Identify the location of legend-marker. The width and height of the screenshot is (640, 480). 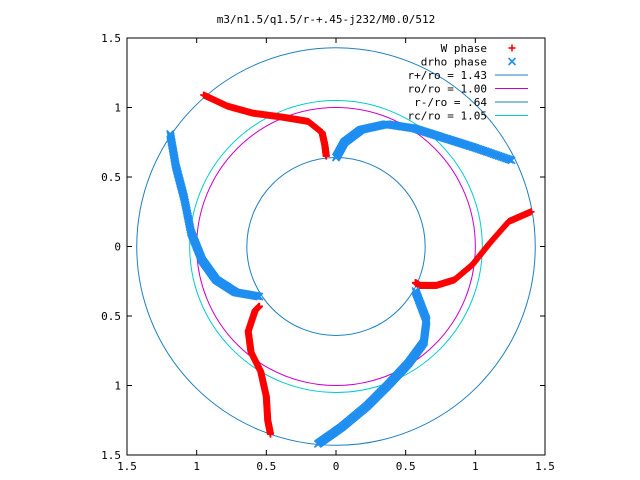
(512, 61).